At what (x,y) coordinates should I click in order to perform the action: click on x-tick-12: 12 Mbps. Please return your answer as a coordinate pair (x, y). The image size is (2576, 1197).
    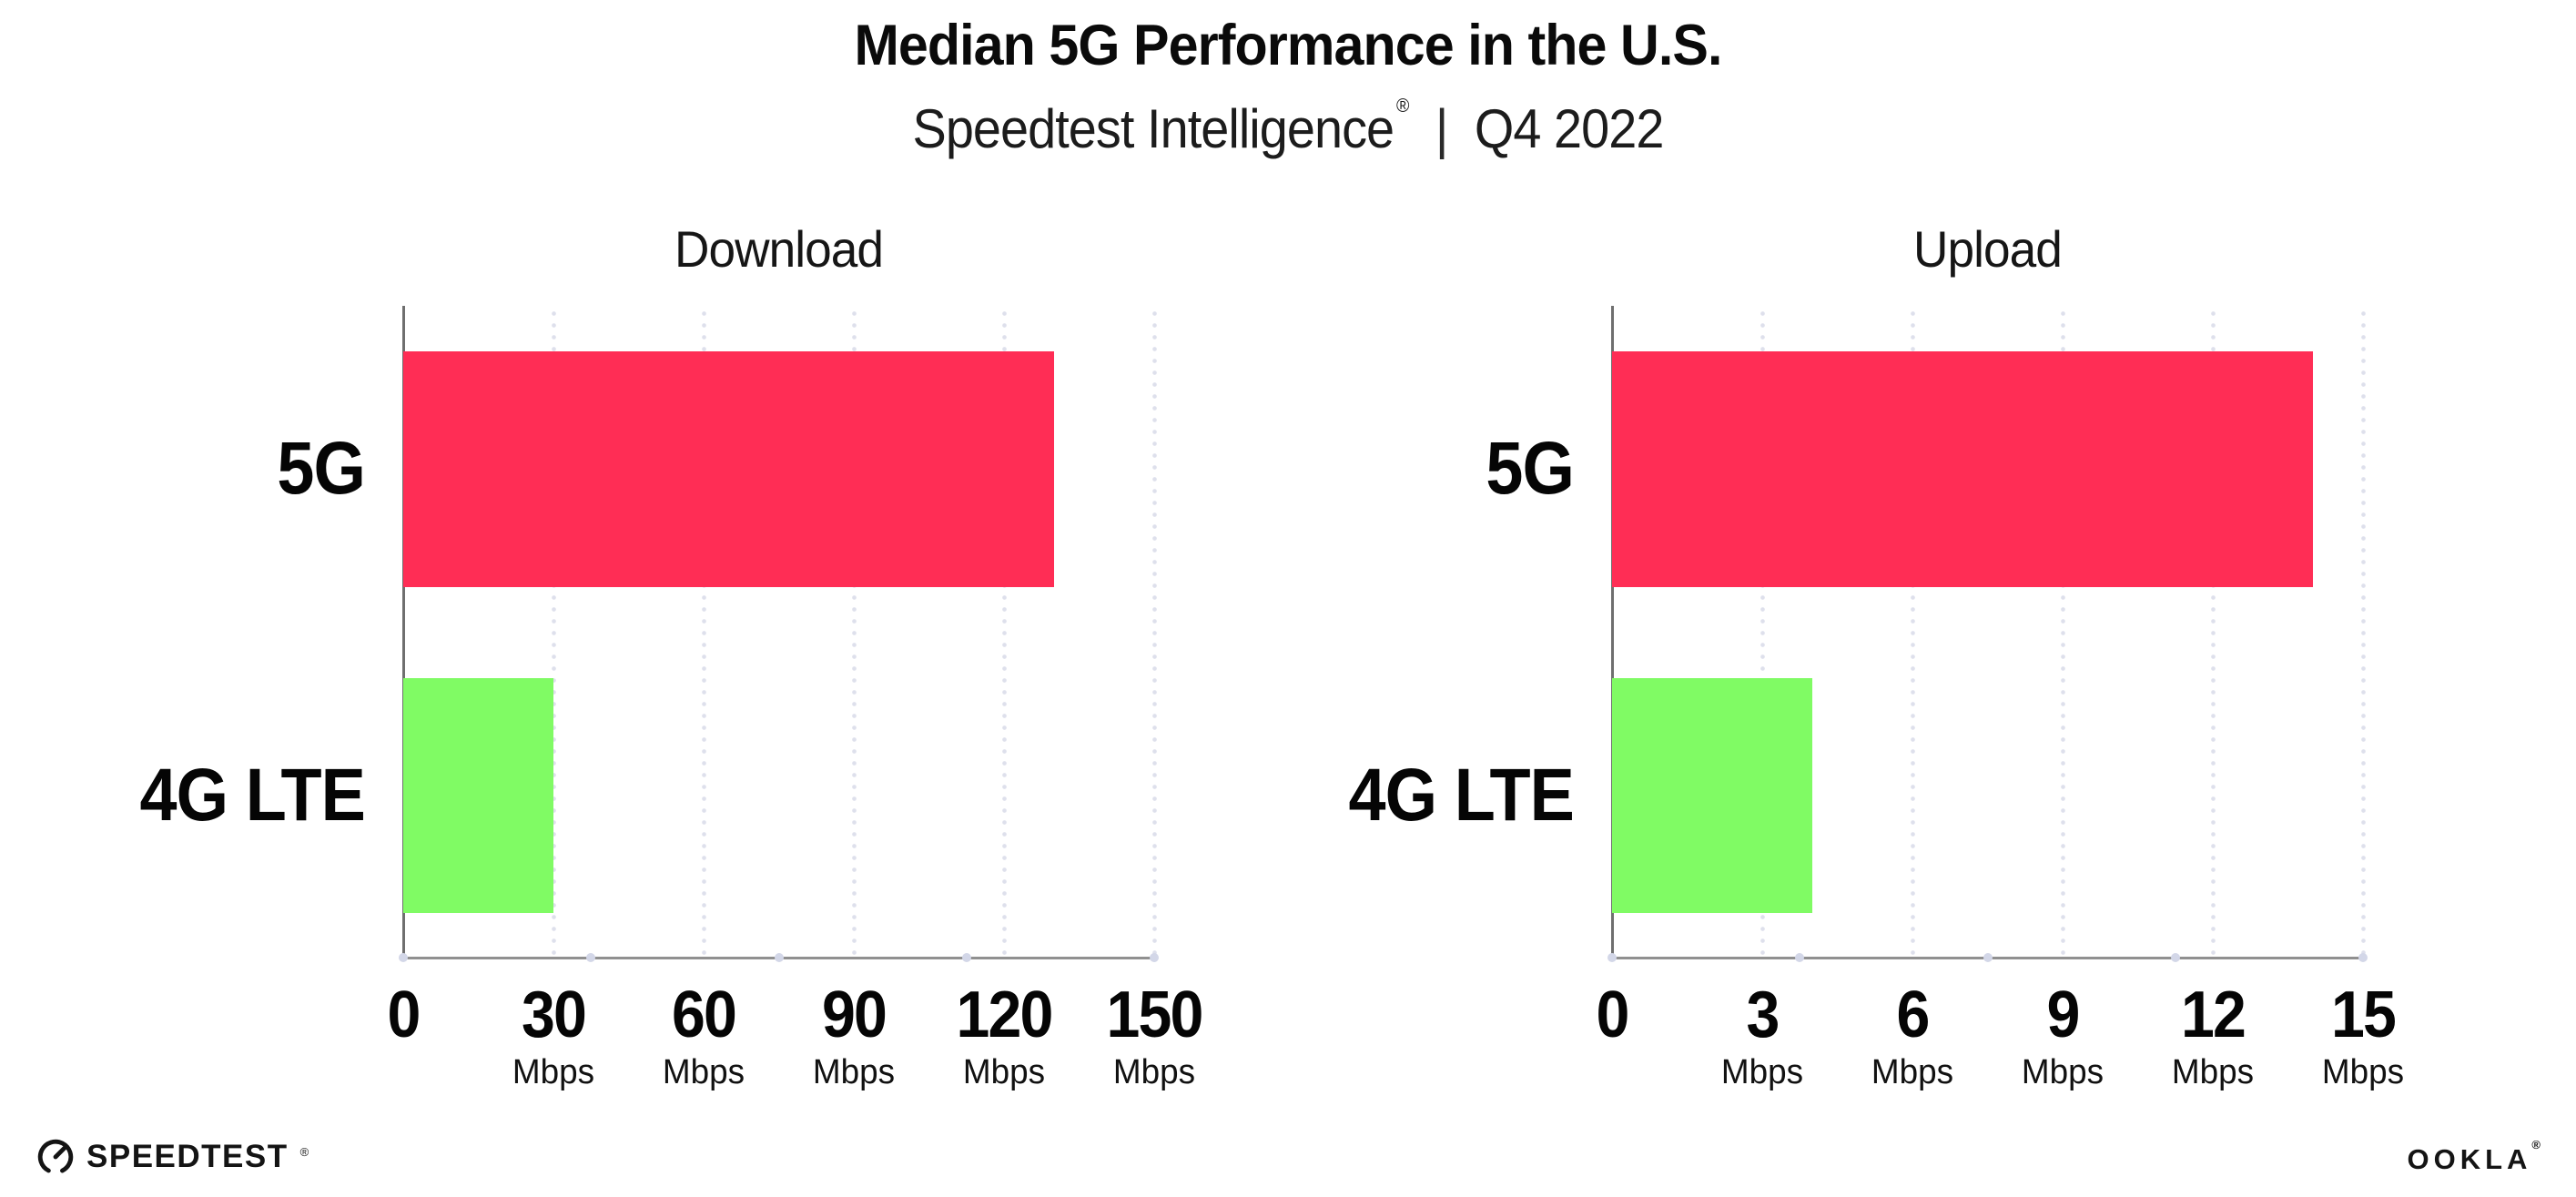
    Looking at the image, I should click on (2213, 1024).